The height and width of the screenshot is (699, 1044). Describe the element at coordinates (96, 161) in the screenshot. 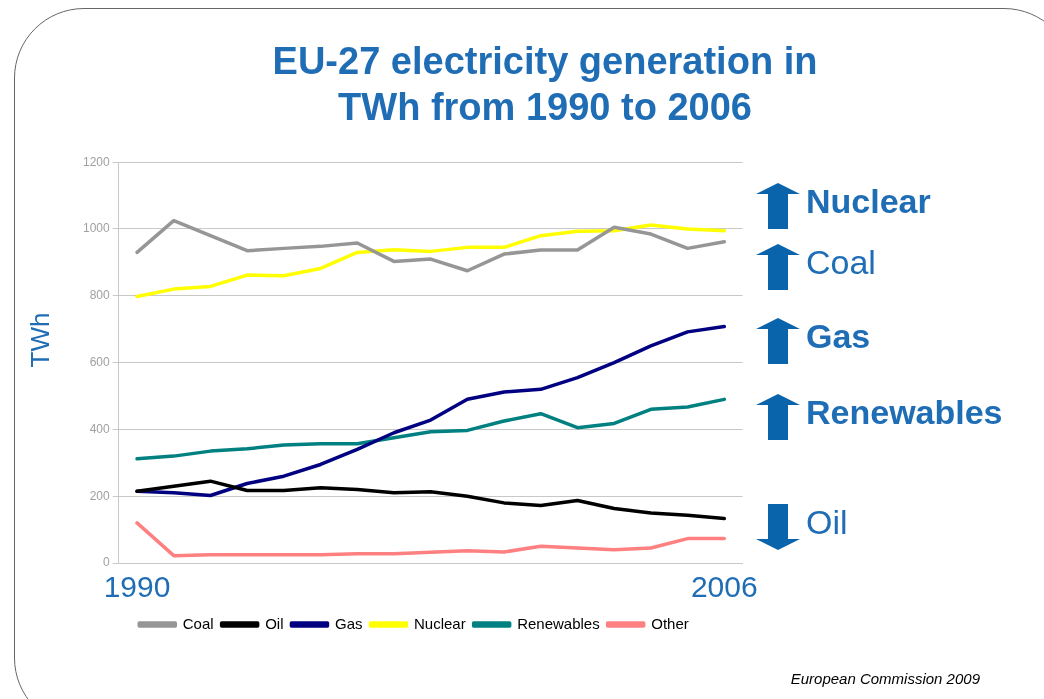

I see `y-tick-label: 1200` at that location.